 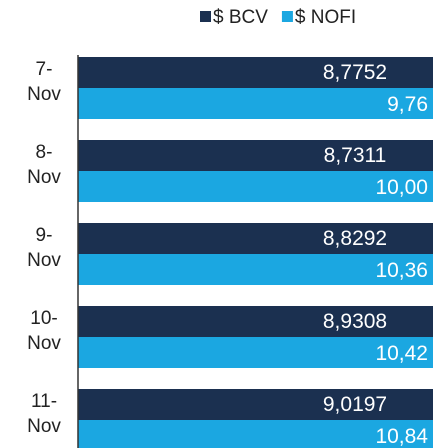 What do you see at coordinates (355, 155) in the screenshot?
I see `value-label: 8,7311` at bounding box center [355, 155].